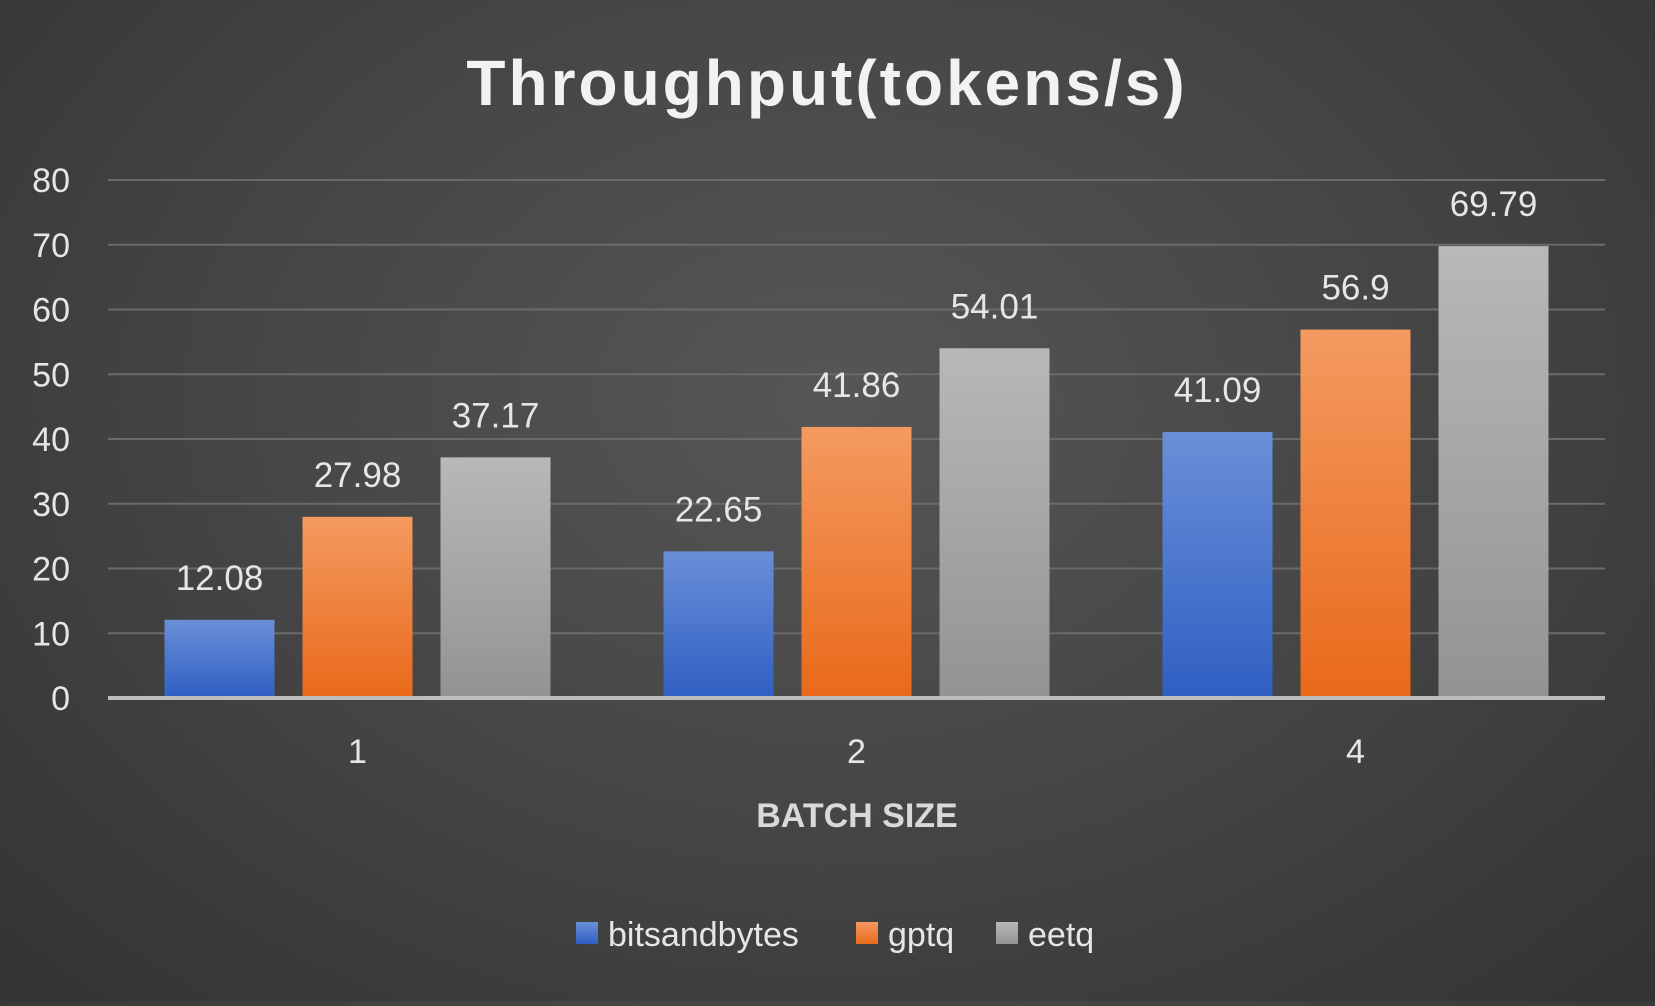 This screenshot has height=1006, width=1655. Describe the element at coordinates (51, 505) in the screenshot. I see `y-tick-label: 30` at that location.